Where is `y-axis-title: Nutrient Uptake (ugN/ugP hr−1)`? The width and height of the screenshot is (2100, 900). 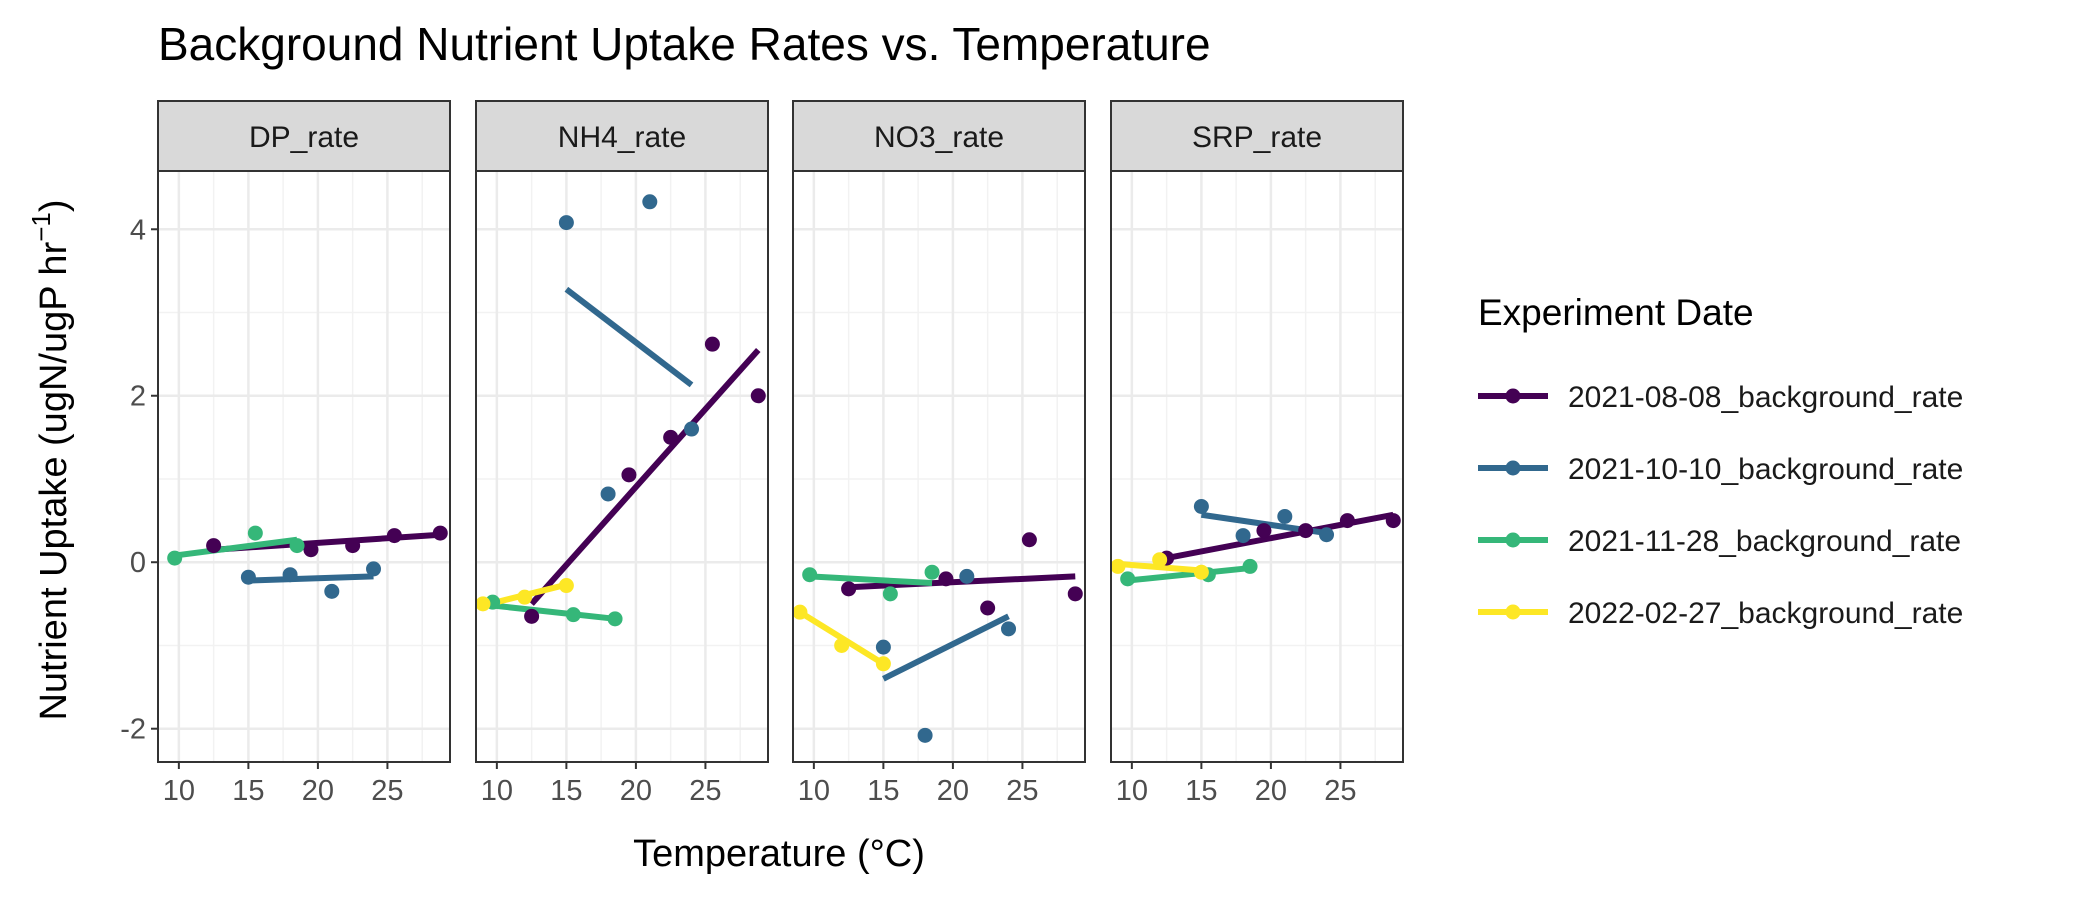 y-axis-title: Nutrient Uptake (ugN/ugP hr−1) is located at coordinates (50, 459).